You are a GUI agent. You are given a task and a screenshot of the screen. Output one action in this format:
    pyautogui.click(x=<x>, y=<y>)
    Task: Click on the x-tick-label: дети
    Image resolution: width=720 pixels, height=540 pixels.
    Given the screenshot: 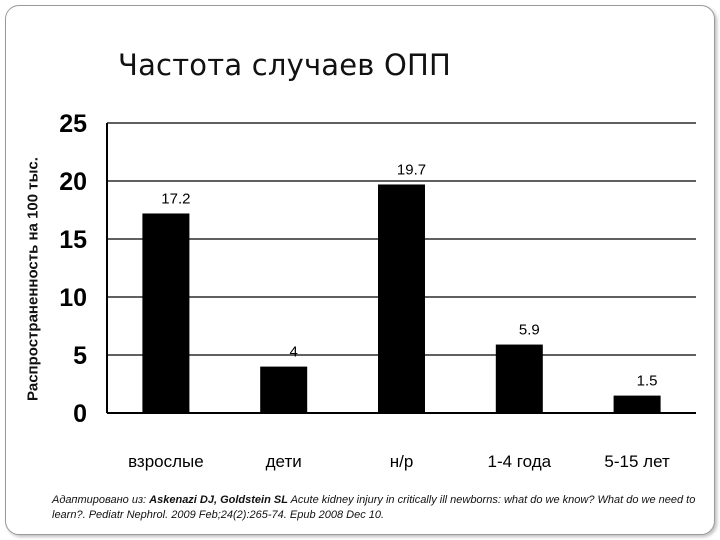 What is the action you would take?
    pyautogui.click(x=284, y=461)
    